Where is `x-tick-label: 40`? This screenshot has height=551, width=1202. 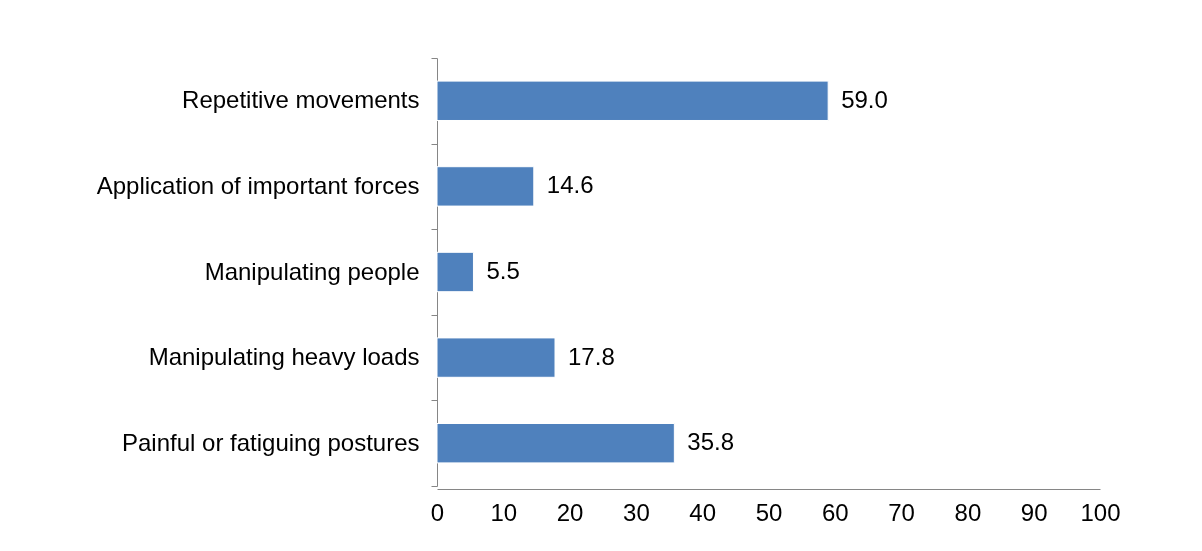 x-tick-label: 40 is located at coordinates (703, 512).